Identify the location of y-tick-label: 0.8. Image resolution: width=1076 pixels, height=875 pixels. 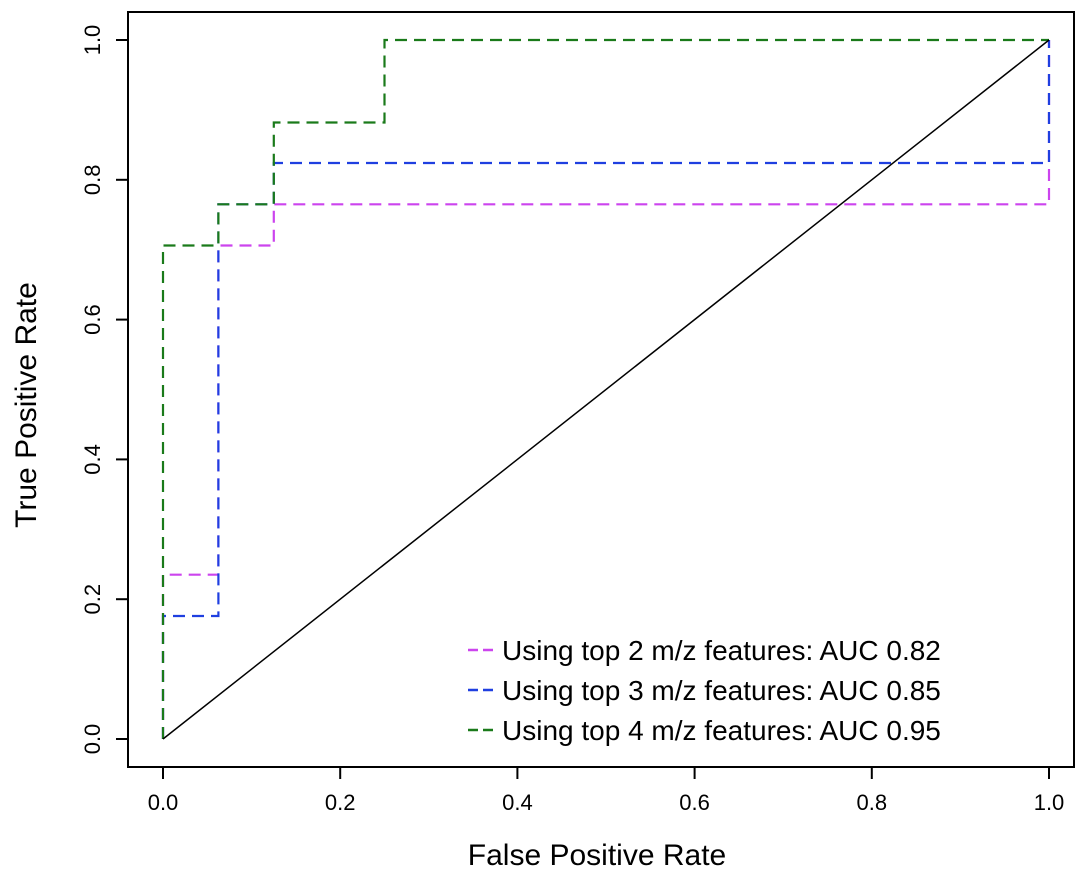
(92, 180).